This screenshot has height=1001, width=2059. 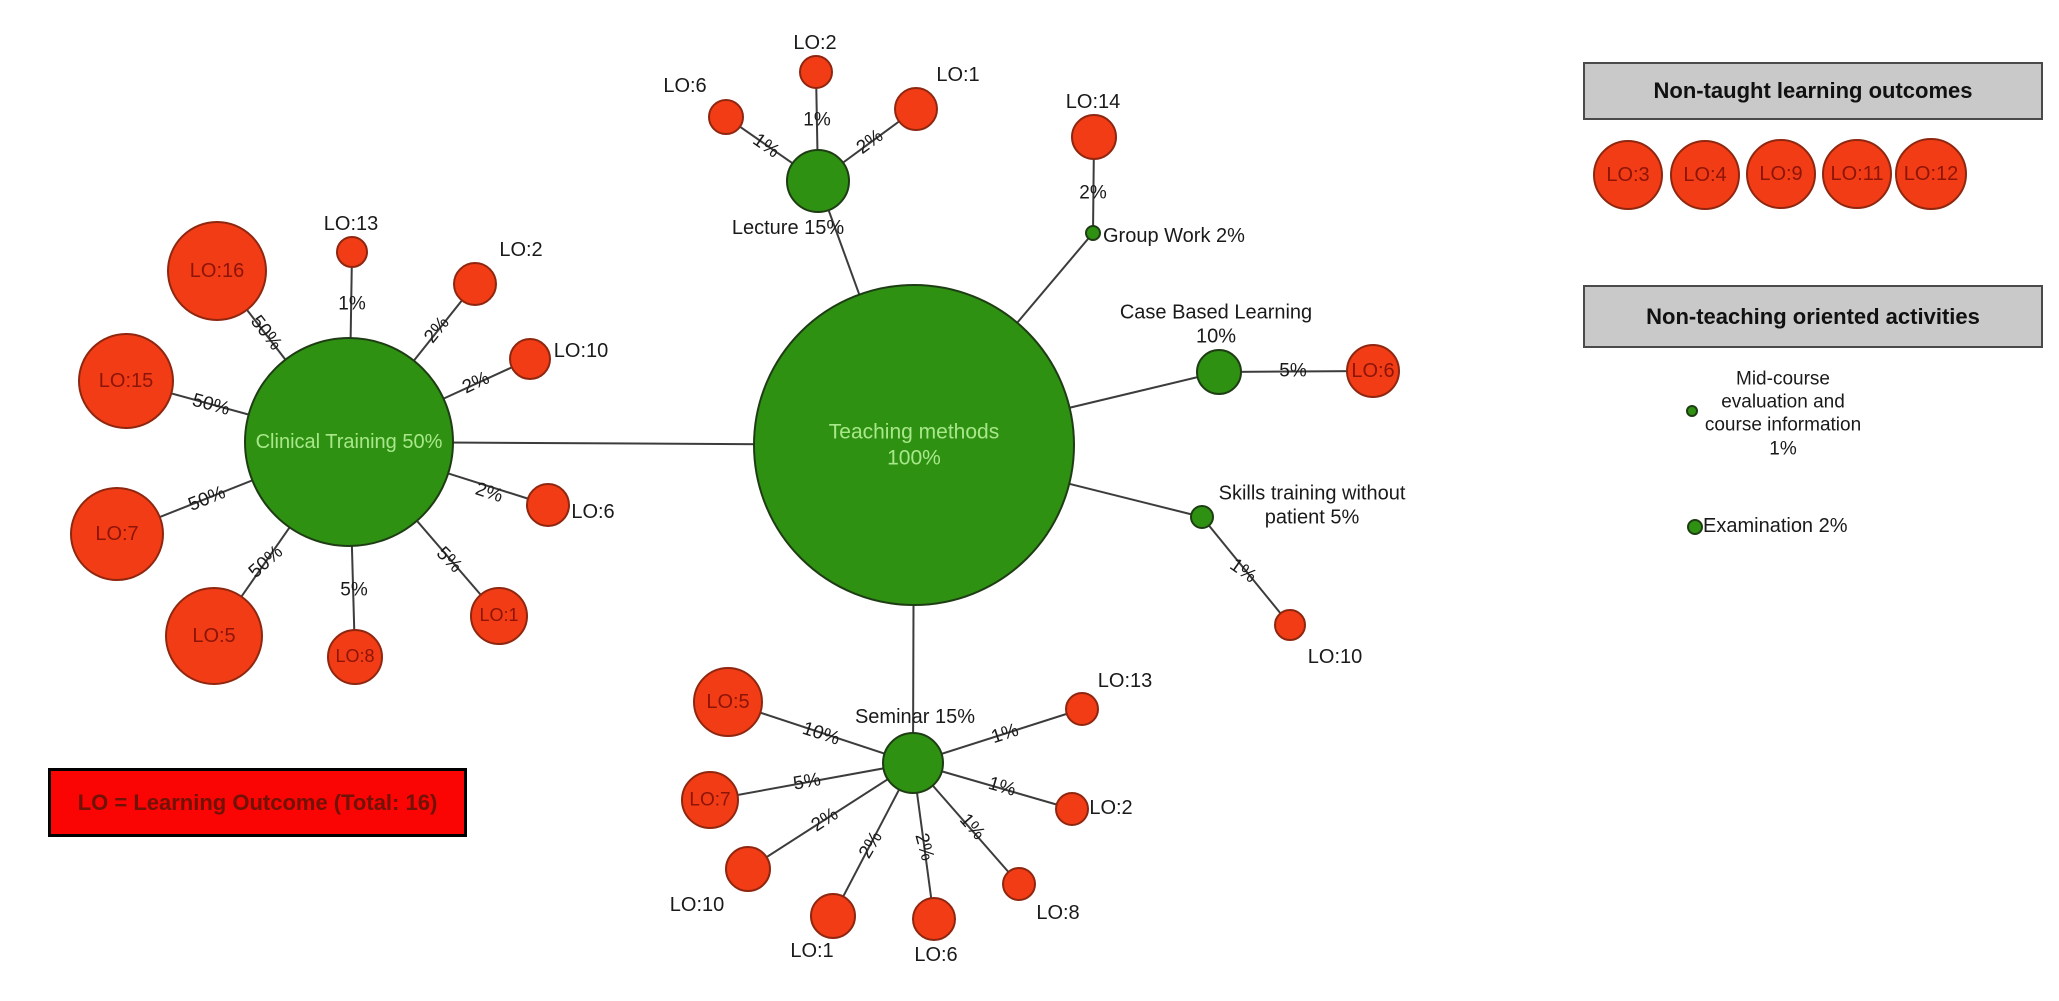 What do you see at coordinates (1246, 571) in the screenshot?
I see `edge-skills_dot-lo10sk` at bounding box center [1246, 571].